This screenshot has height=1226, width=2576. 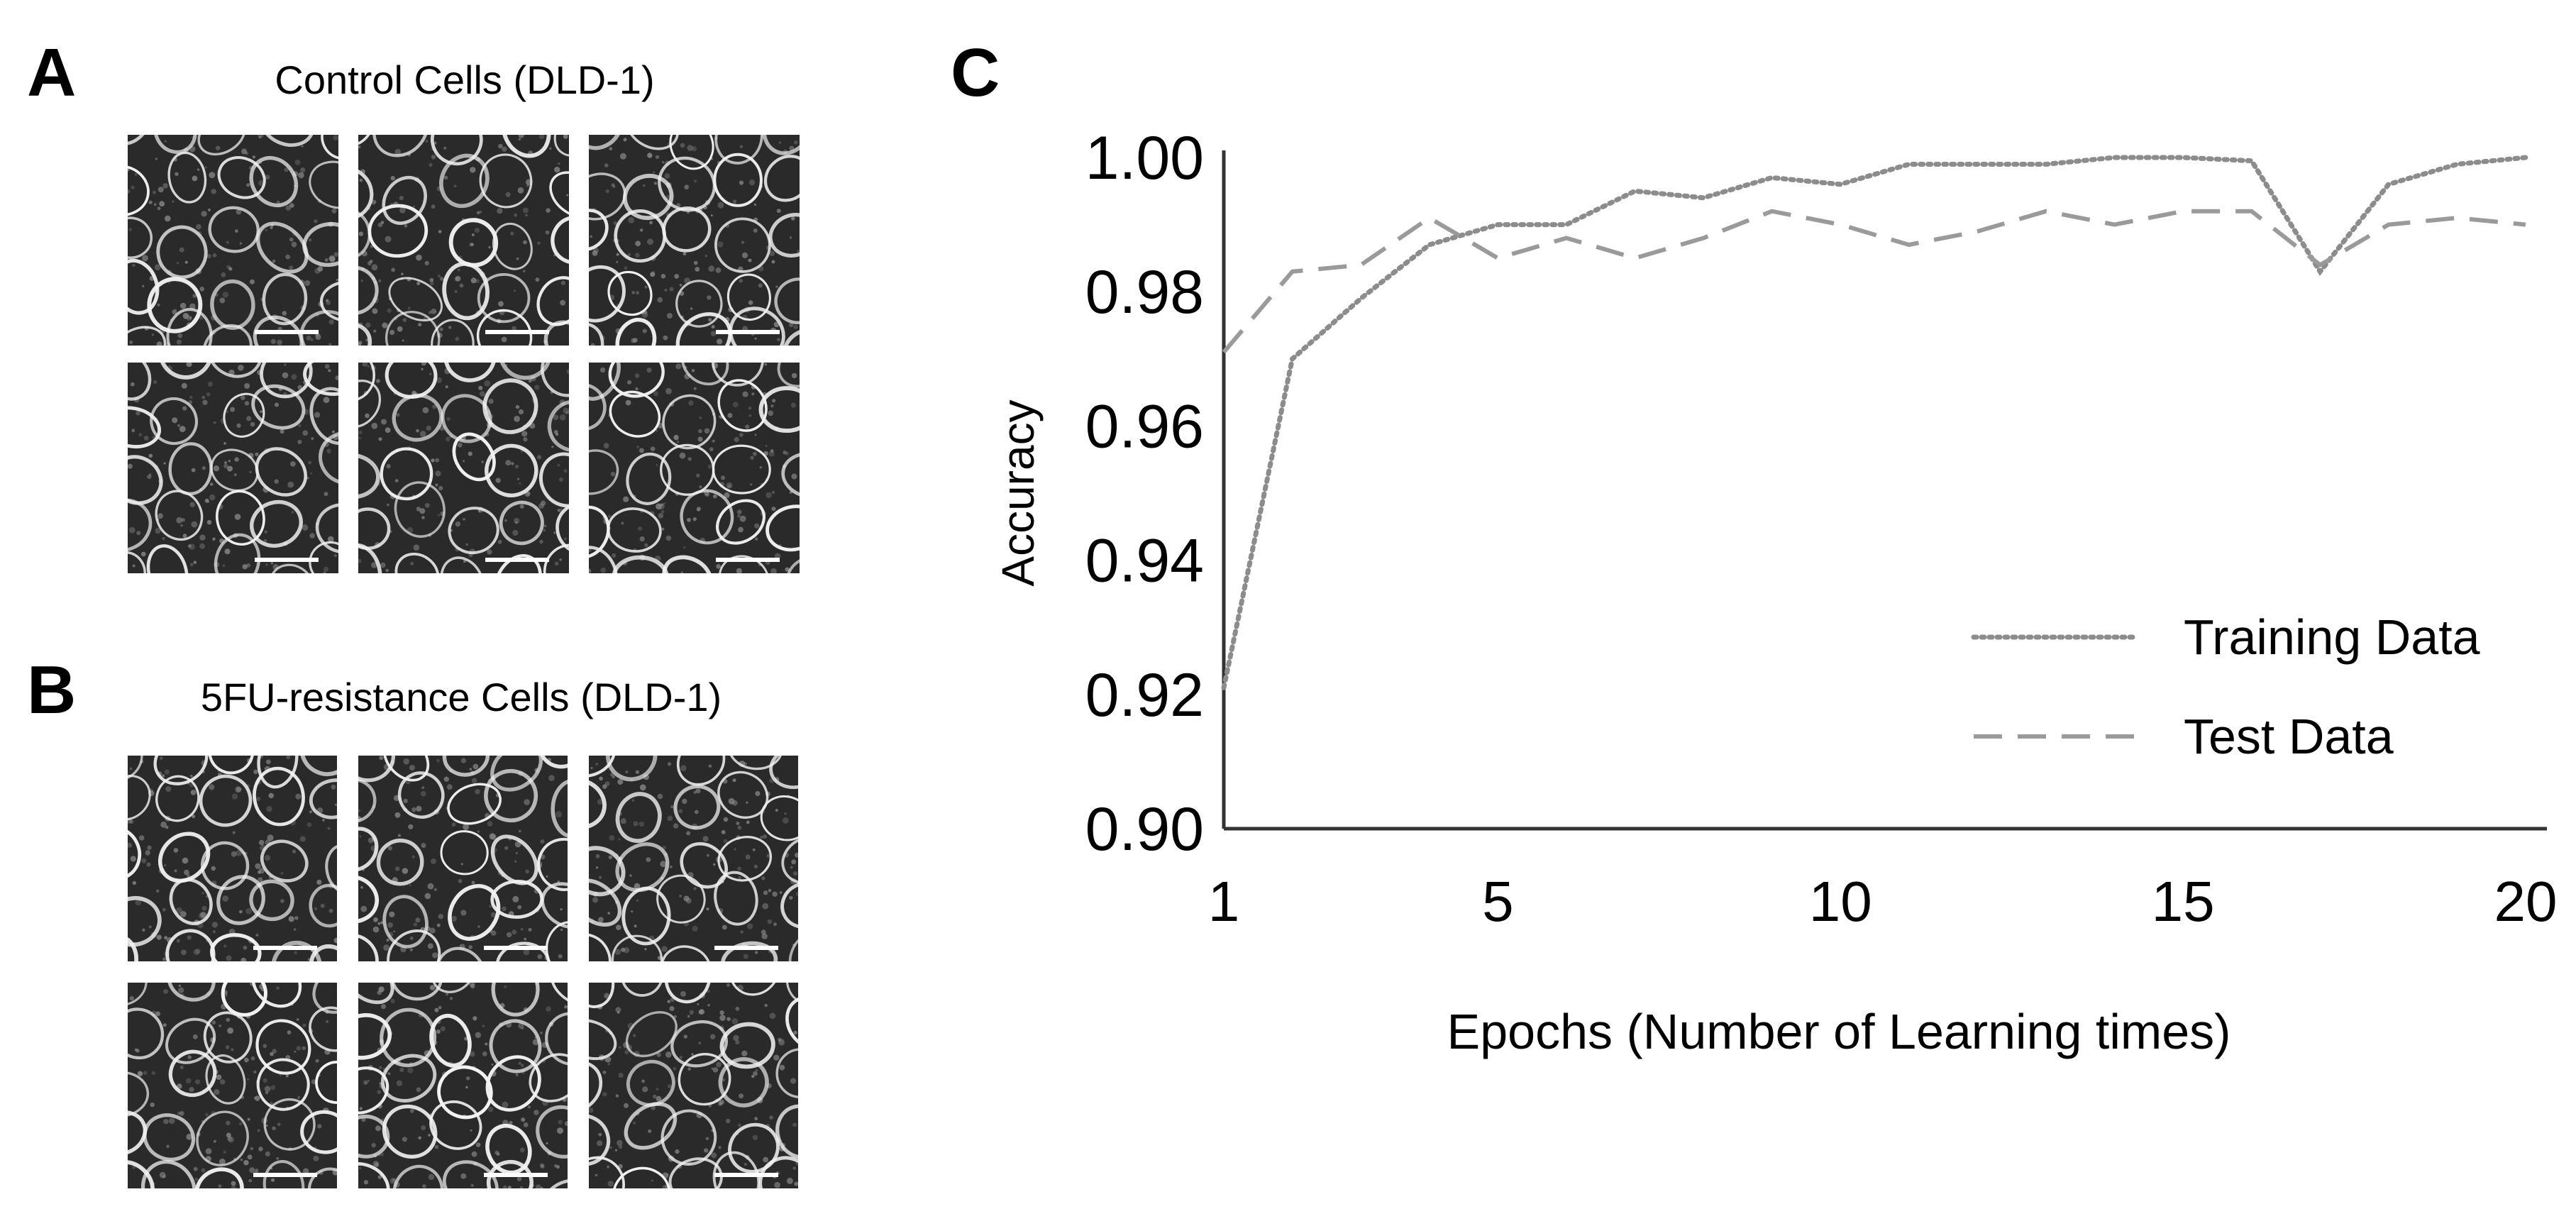 I want to click on y-tick-label: 1.00, so click(x=1144, y=158).